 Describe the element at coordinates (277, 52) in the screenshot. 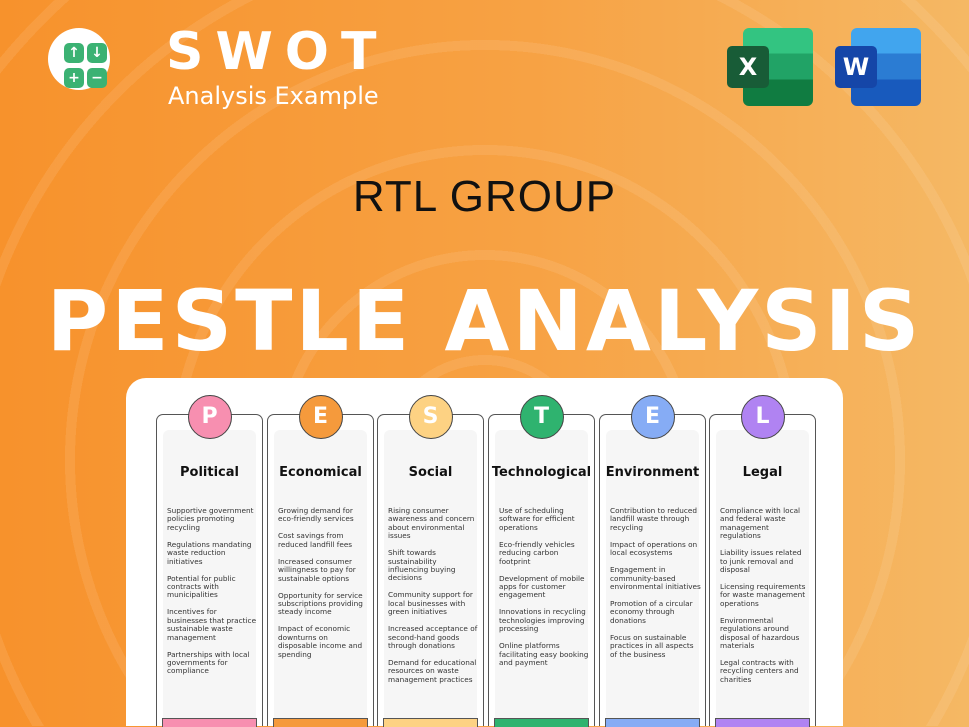

I see `brand-title: SWOT` at that location.